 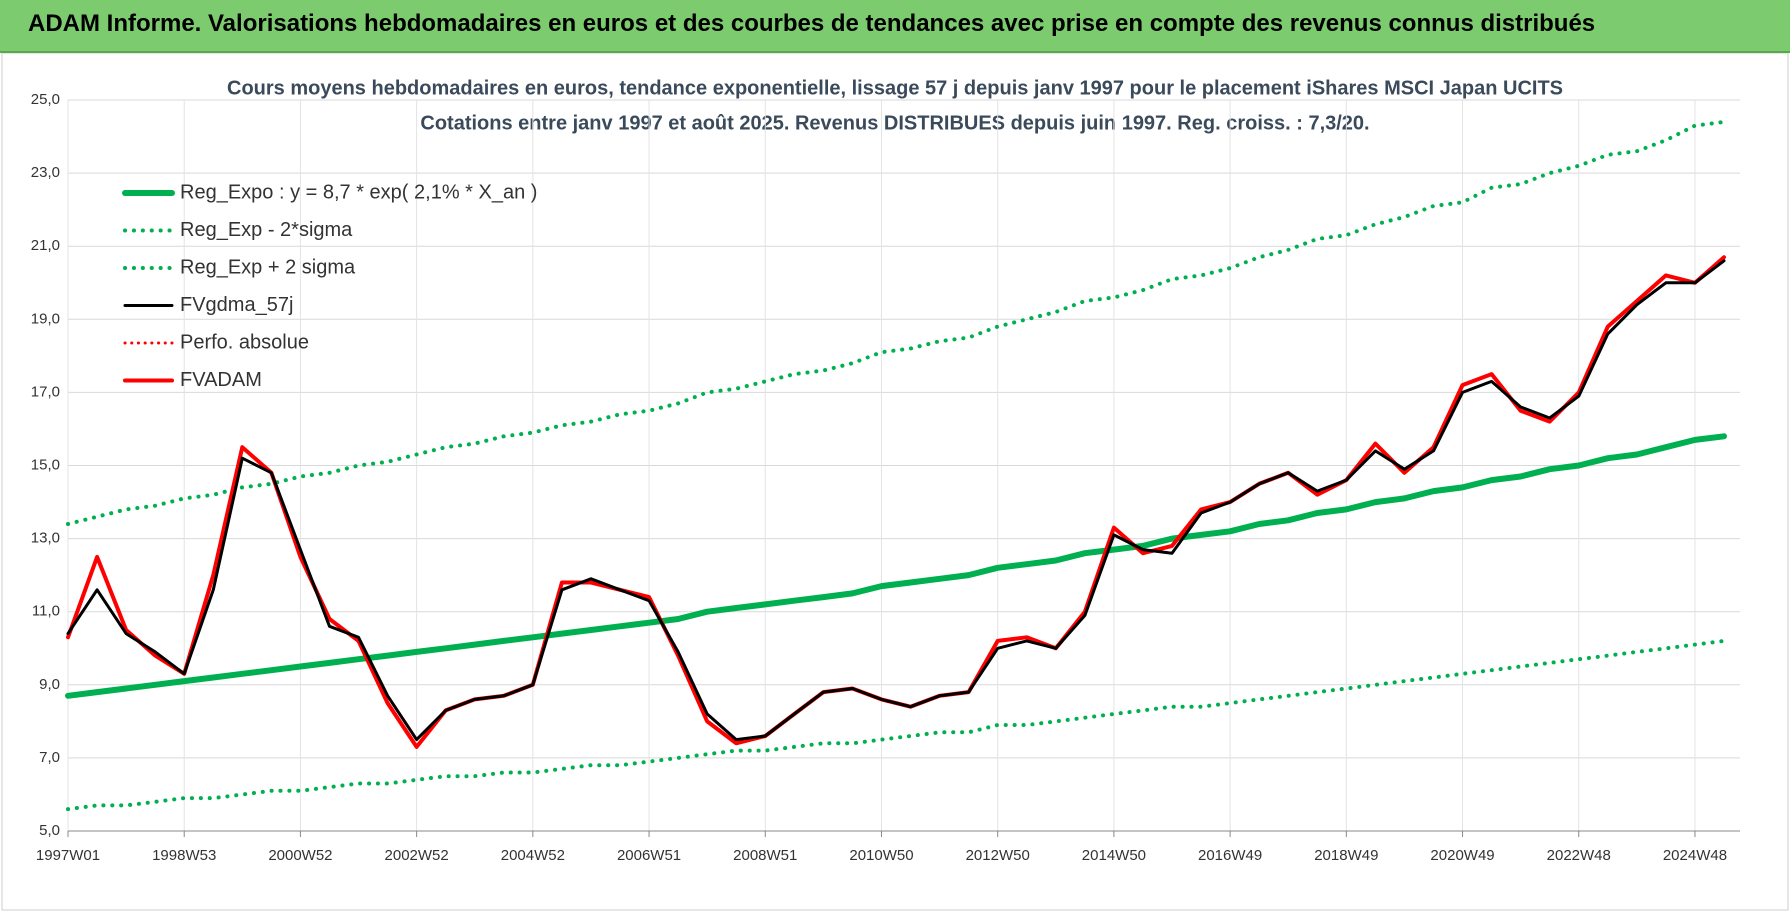 I want to click on legend-label: Perfo. absolue, so click(x=244, y=342).